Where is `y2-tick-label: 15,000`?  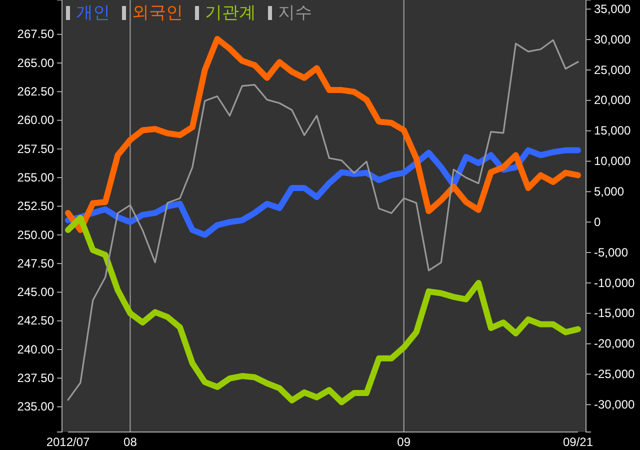
y2-tick-label: 15,000 is located at coordinates (613, 131).